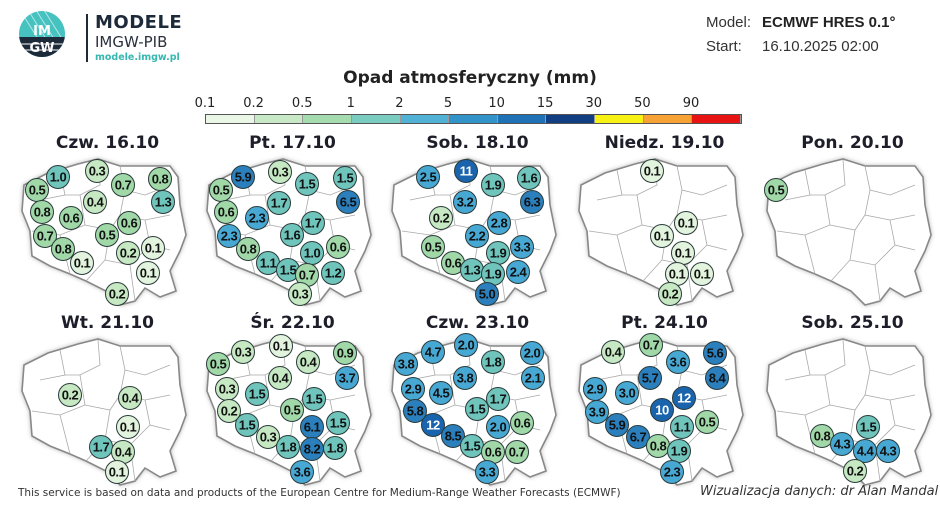  I want to click on brand-org: IMGW-PIB, so click(131, 42).